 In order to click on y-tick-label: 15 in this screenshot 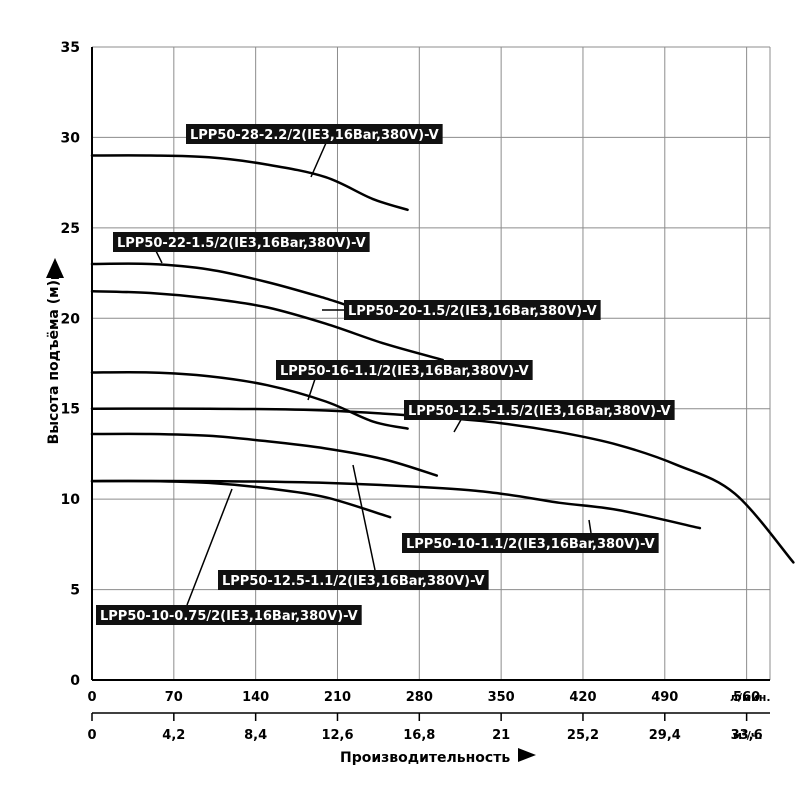, I will do `click(70, 410)`.